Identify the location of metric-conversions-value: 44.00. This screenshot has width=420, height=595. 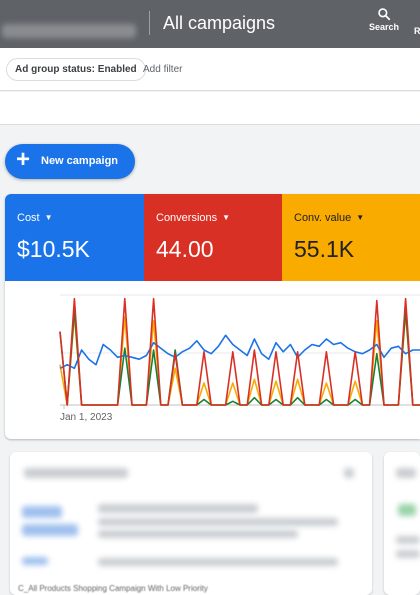
(185, 249).